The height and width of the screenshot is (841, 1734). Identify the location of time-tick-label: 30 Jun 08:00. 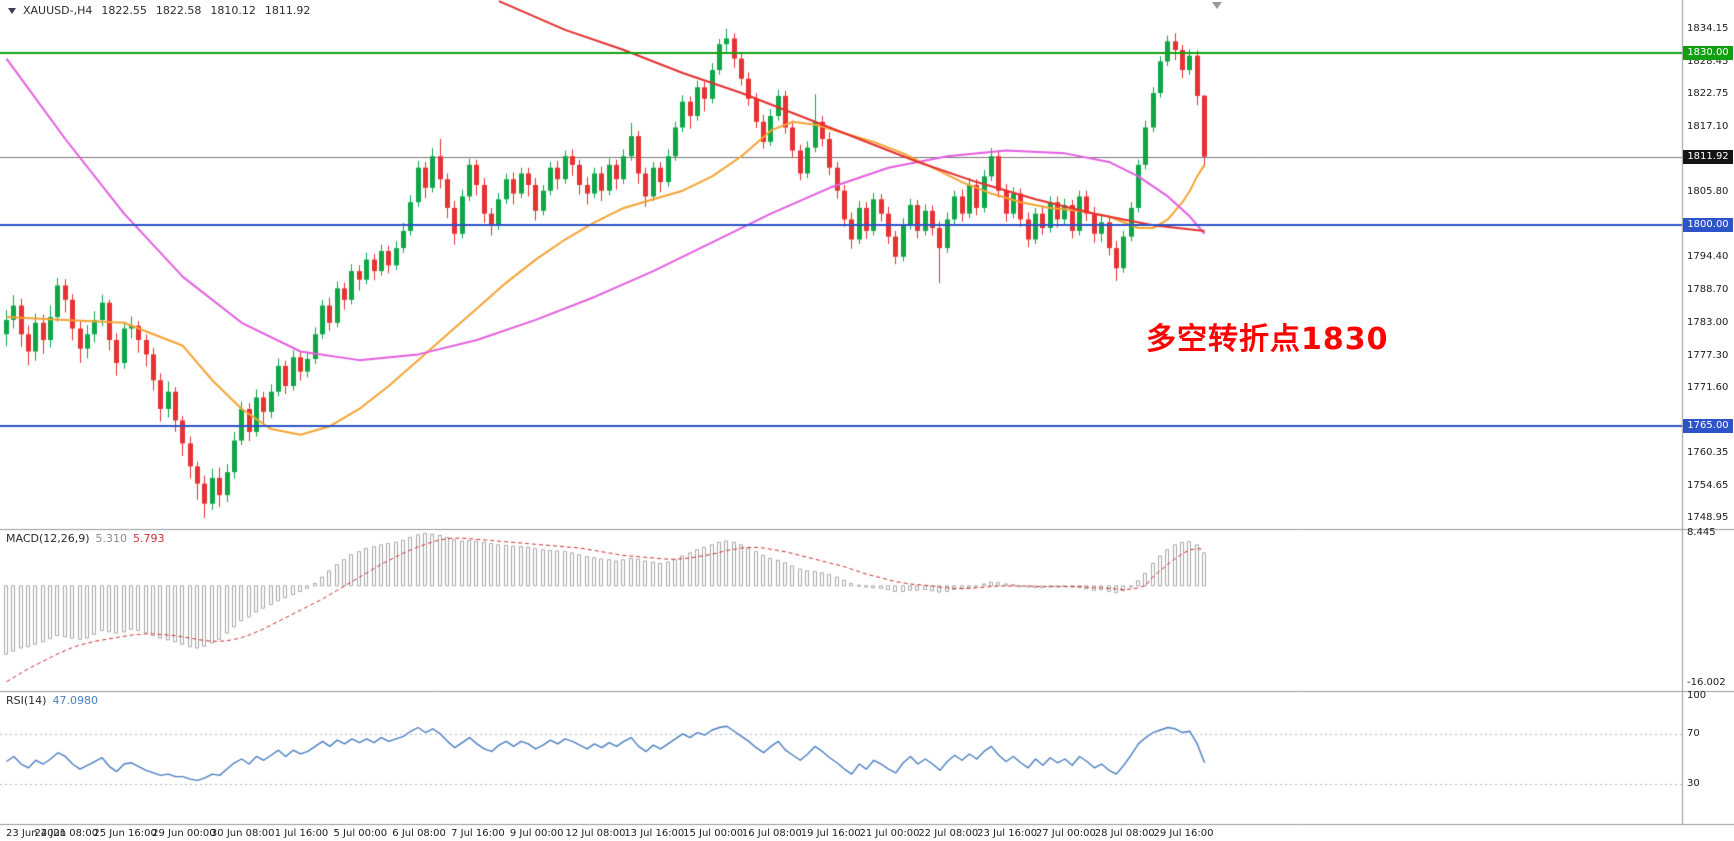
(242, 833).